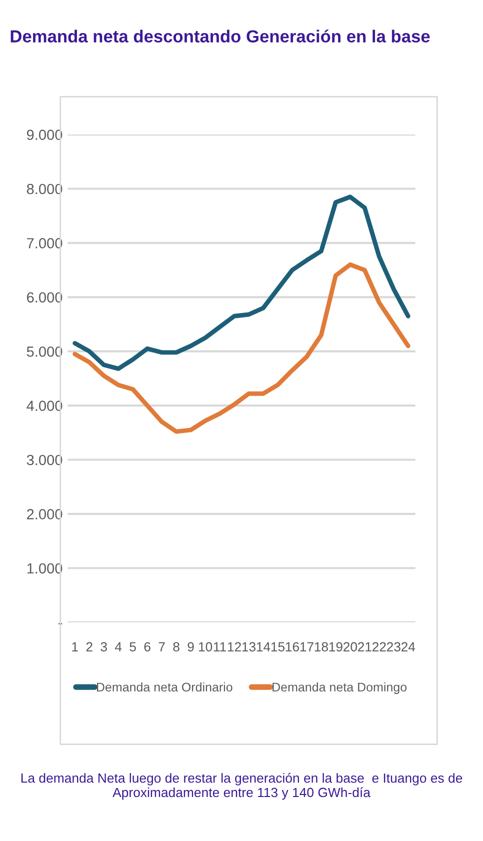 This screenshot has width=483, height=841. I want to click on x-tick-label: 15, so click(278, 647).